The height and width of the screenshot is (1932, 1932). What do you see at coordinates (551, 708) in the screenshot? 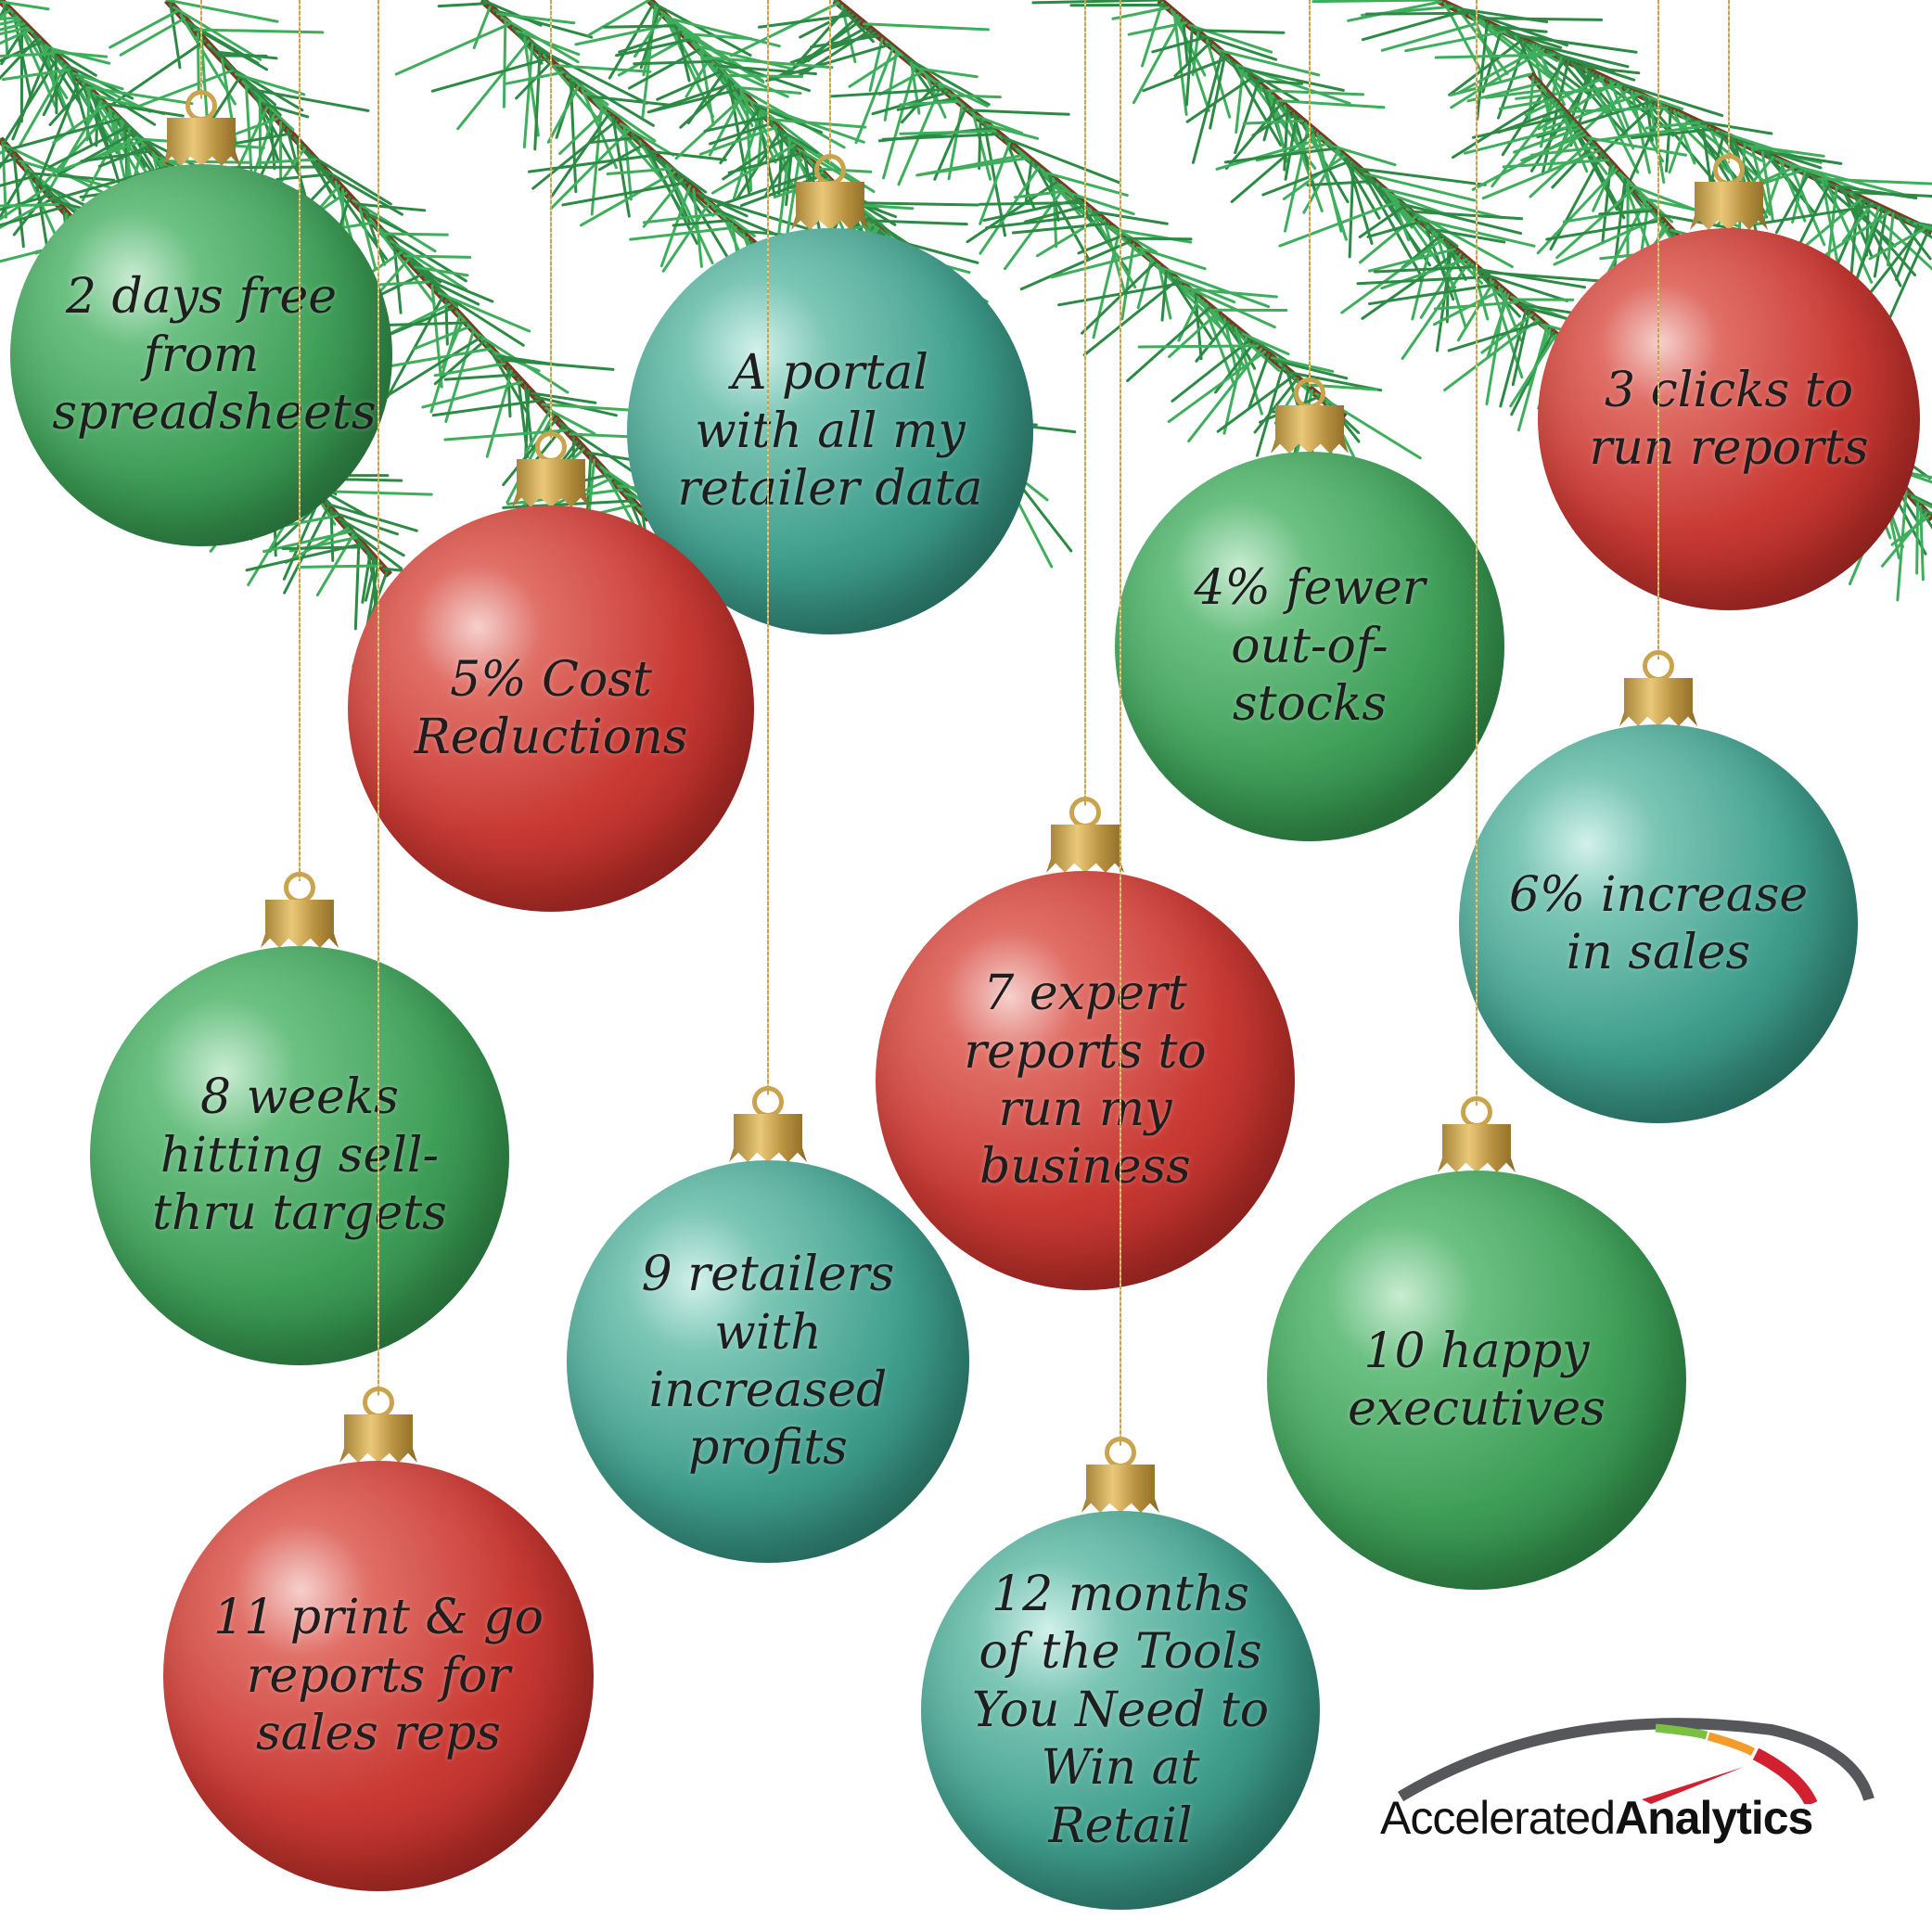
I see `ornament-text: 5% Cost Reductions` at bounding box center [551, 708].